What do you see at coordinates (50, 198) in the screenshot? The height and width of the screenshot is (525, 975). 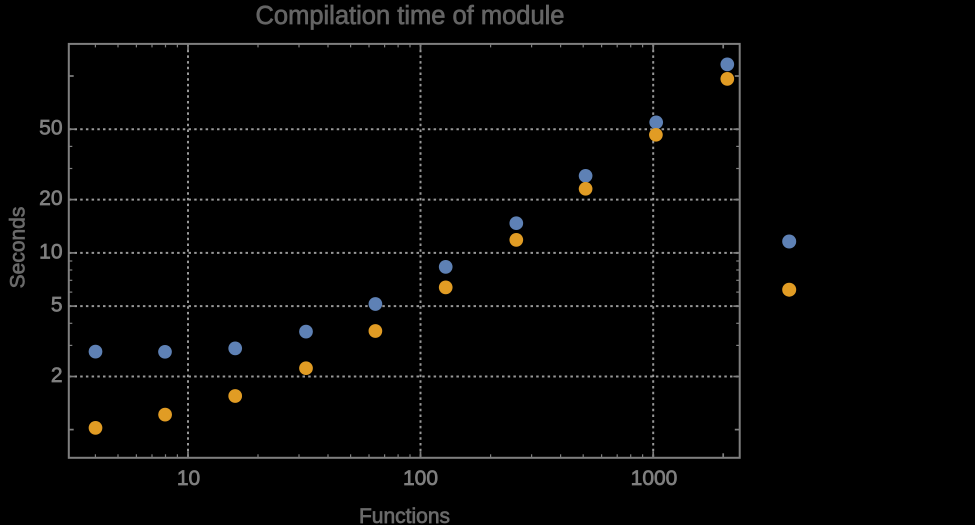 I see `svg-text: 20` at bounding box center [50, 198].